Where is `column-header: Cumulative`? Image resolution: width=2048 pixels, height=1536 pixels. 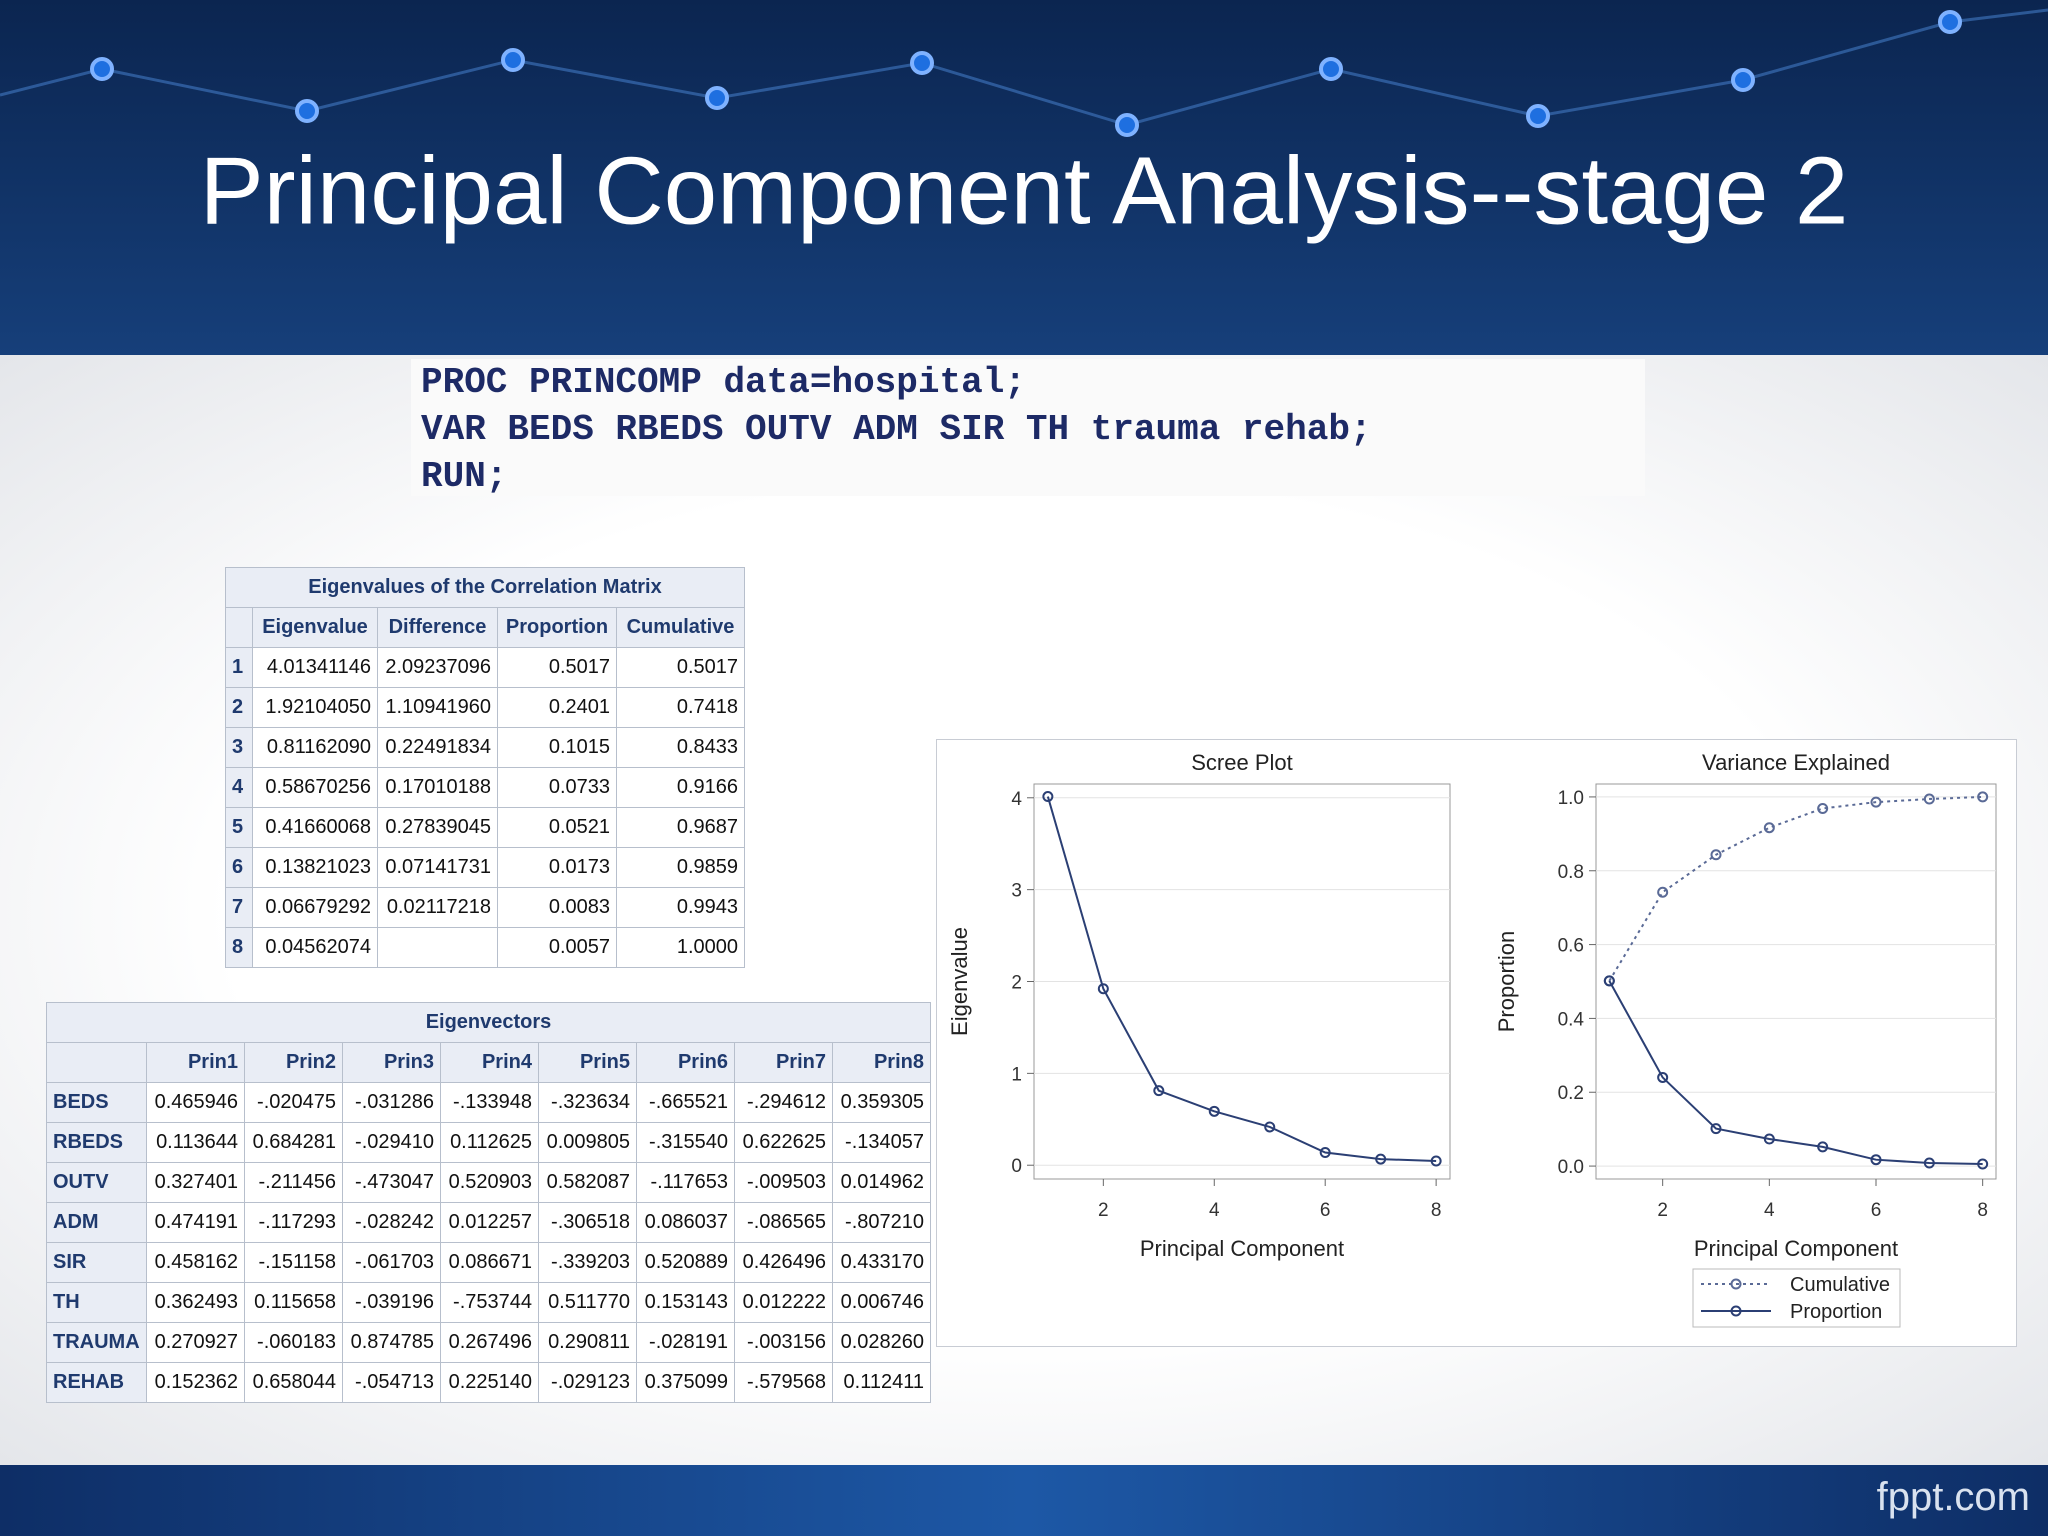
column-header: Cumulative is located at coordinates (680, 627).